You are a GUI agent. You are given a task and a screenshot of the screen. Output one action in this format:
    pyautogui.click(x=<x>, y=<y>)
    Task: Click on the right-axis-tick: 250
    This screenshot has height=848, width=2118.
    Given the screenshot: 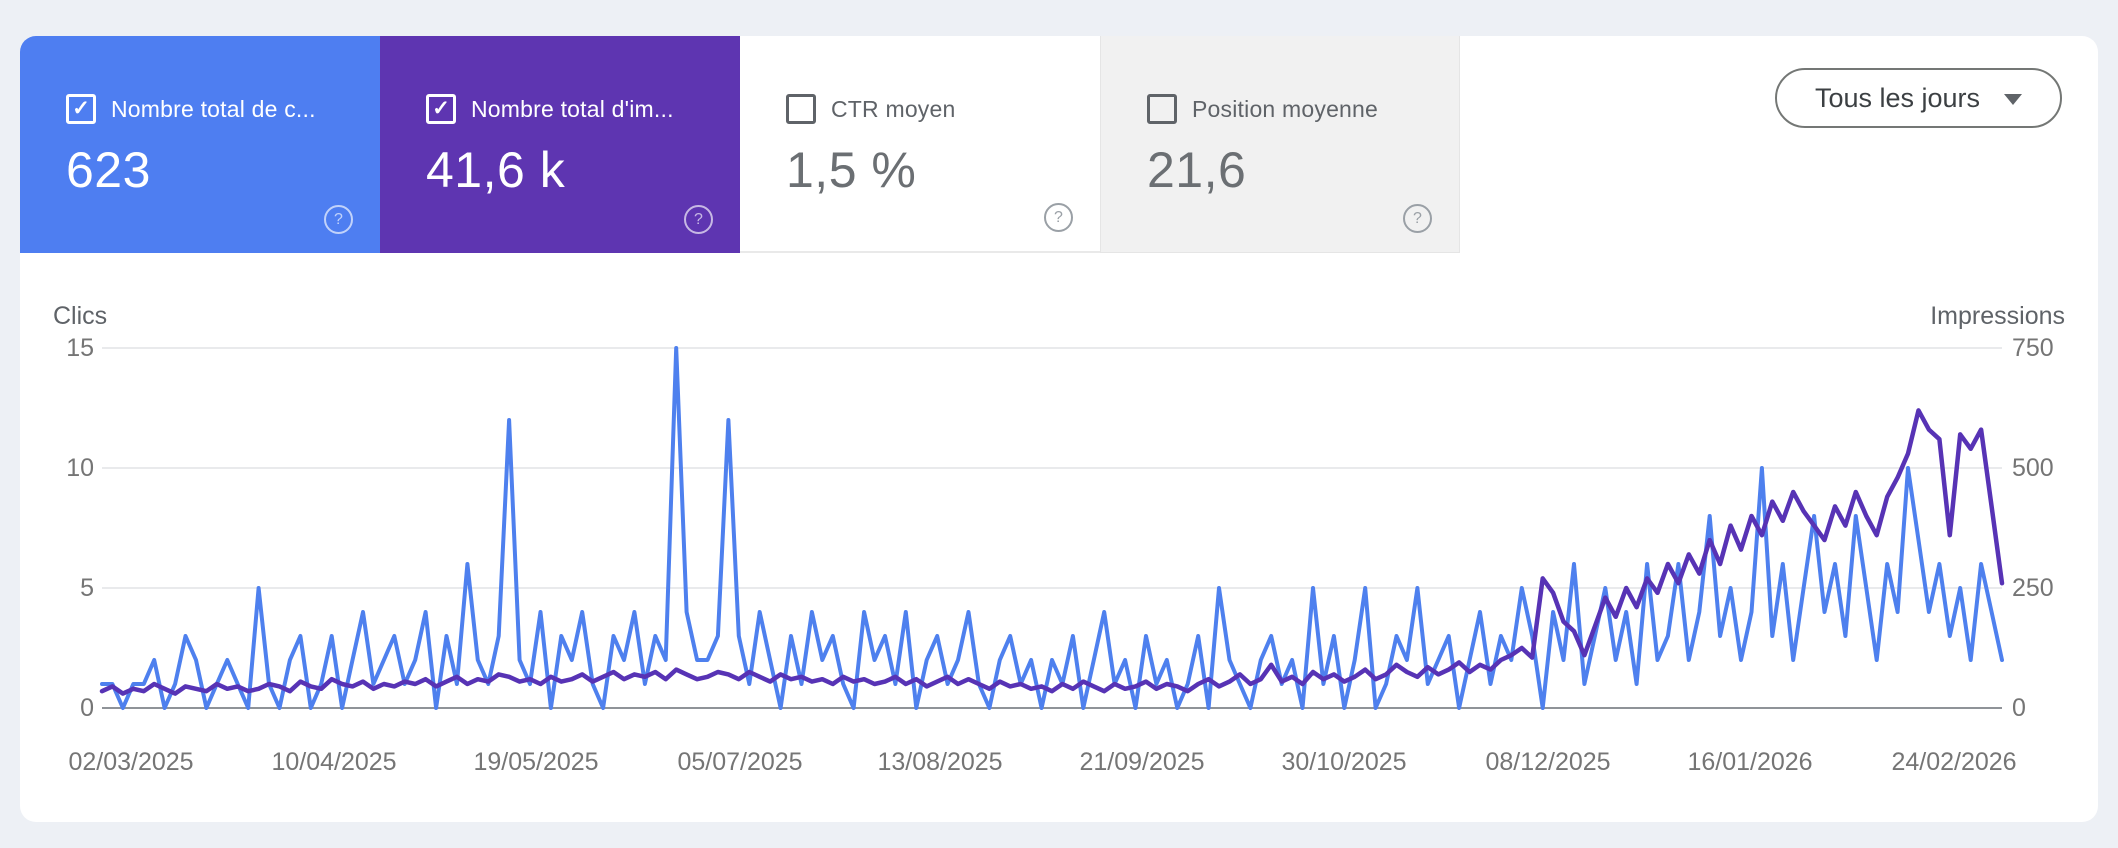 What is the action you would take?
    pyautogui.click(x=2033, y=588)
    